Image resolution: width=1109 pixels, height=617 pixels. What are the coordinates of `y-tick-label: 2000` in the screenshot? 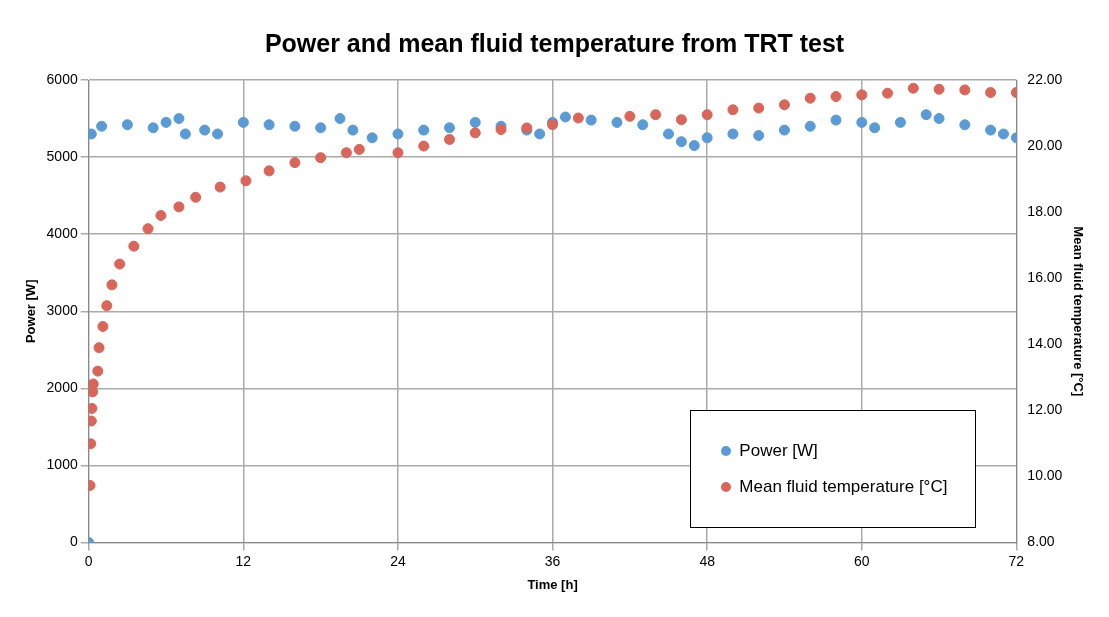 It's located at (62, 387).